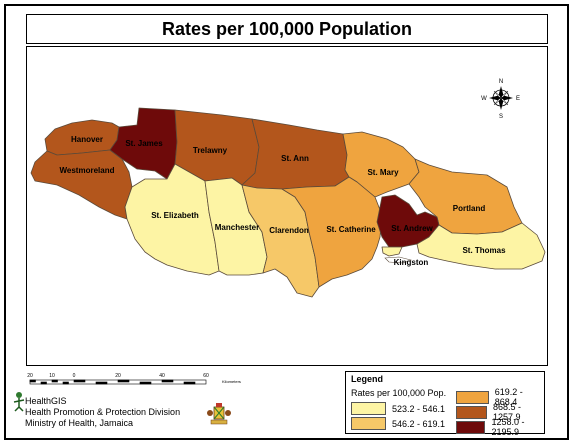 The height and width of the screenshot is (445, 575). What do you see at coordinates (419, 408) in the screenshot?
I see `legend-label-1: 523.2 - 546.1` at bounding box center [419, 408].